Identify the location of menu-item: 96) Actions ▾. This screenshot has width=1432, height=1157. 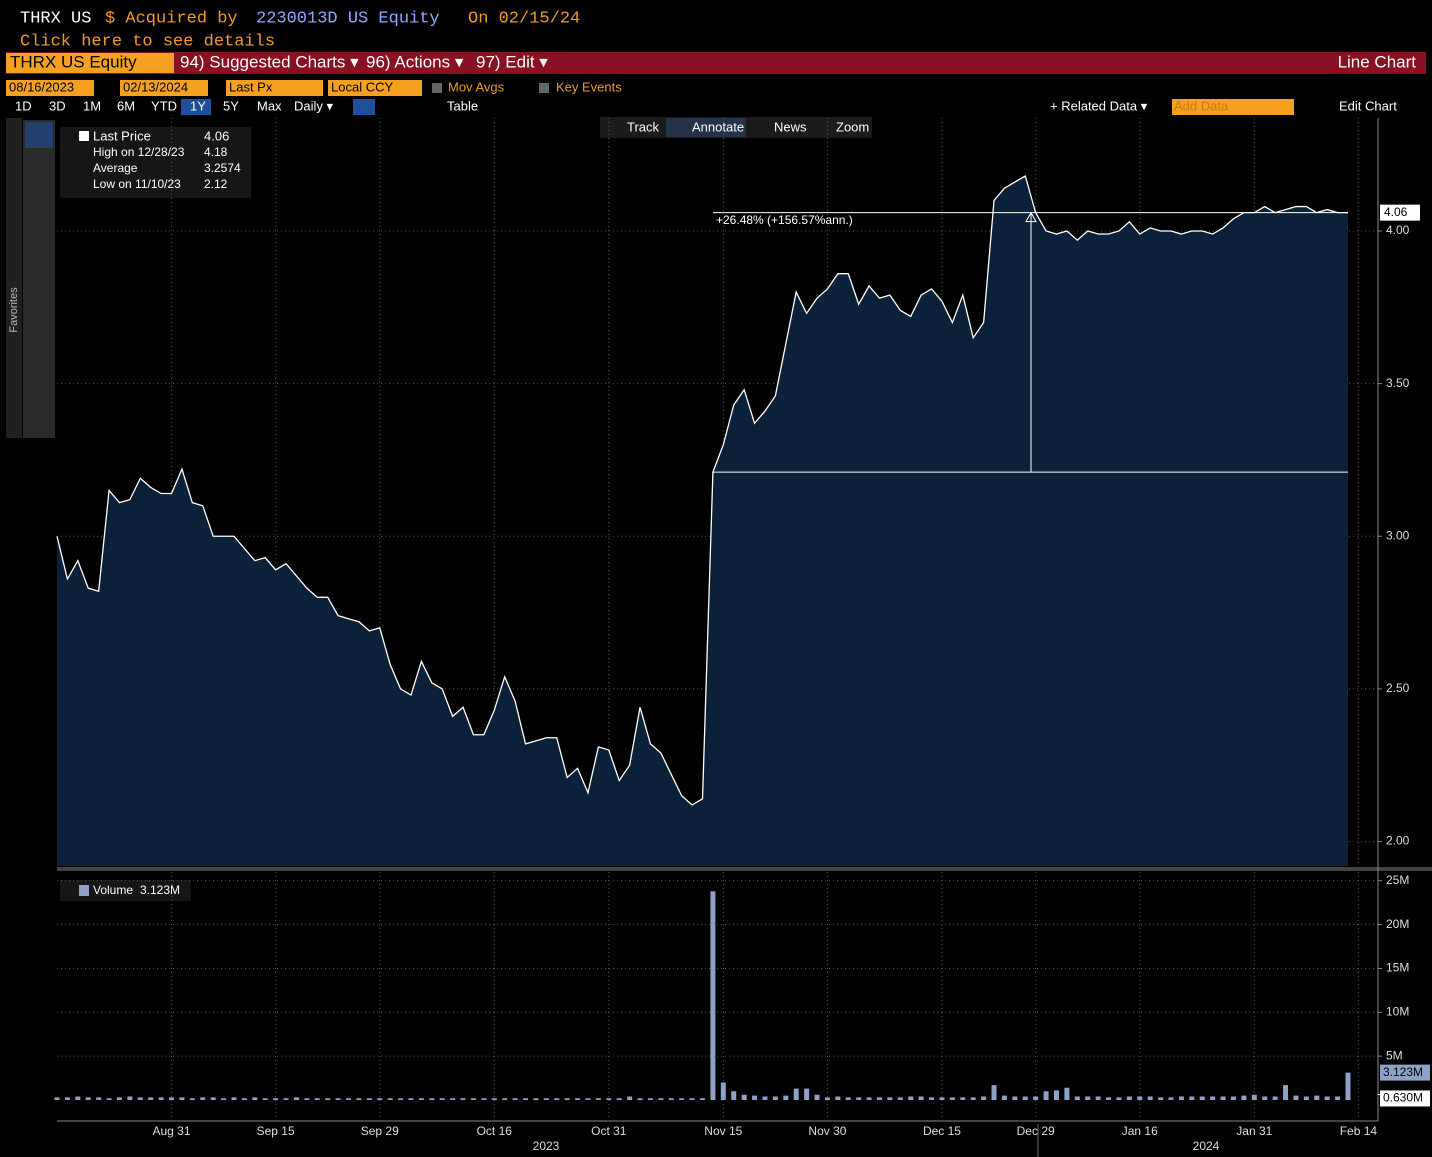
(415, 61).